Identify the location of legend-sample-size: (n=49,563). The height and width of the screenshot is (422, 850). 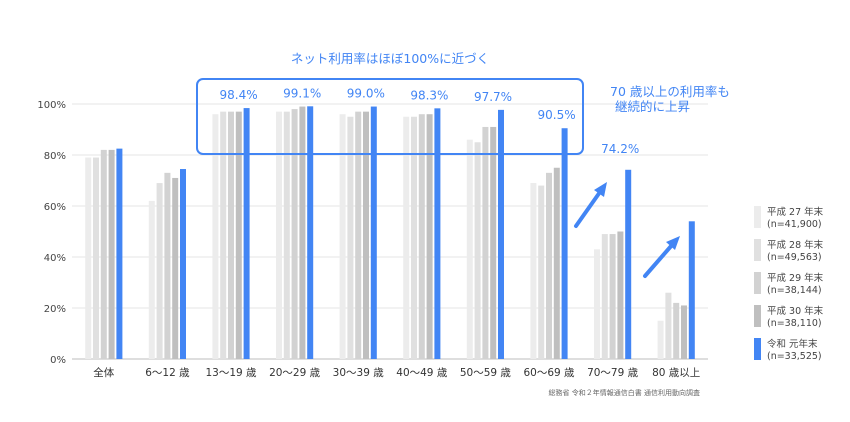
(794, 257).